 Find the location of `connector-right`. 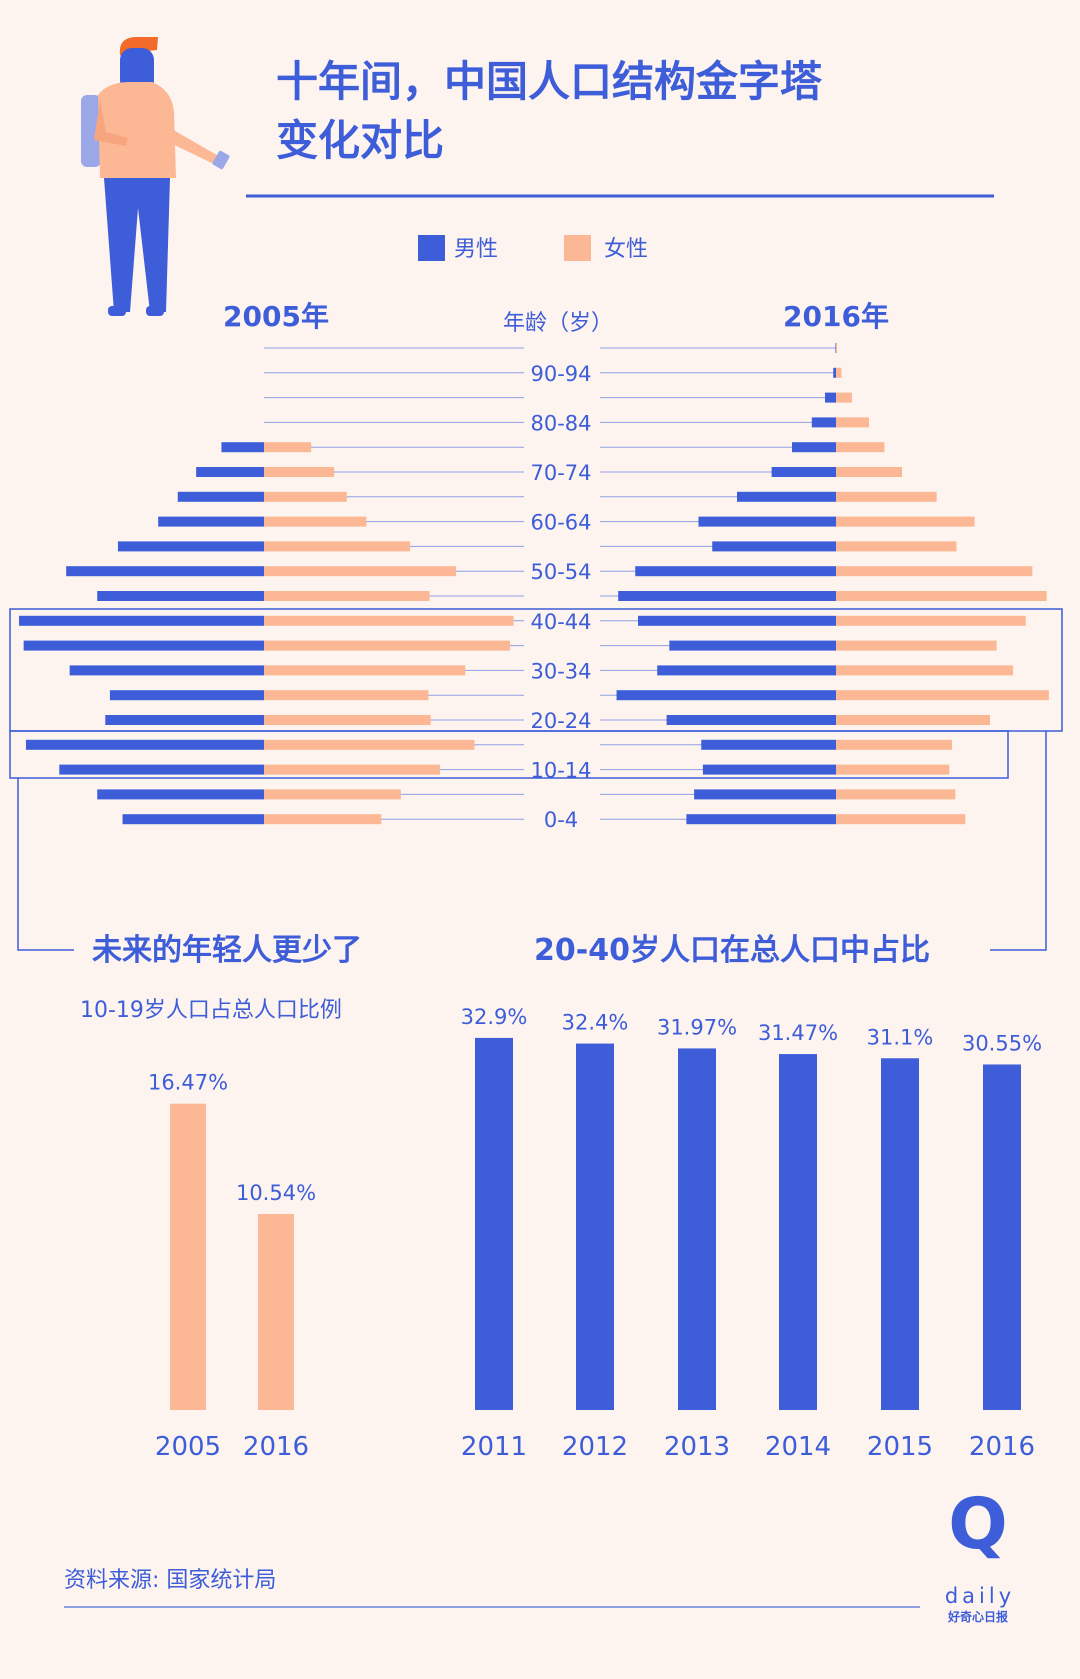

connector-right is located at coordinates (1018, 841).